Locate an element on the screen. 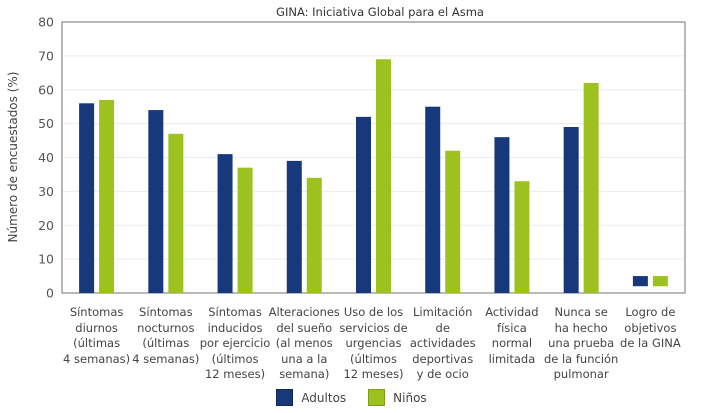  y-axis-ticks: 0 10 20 30 40 50 60 70 80 is located at coordinates (46, 158).